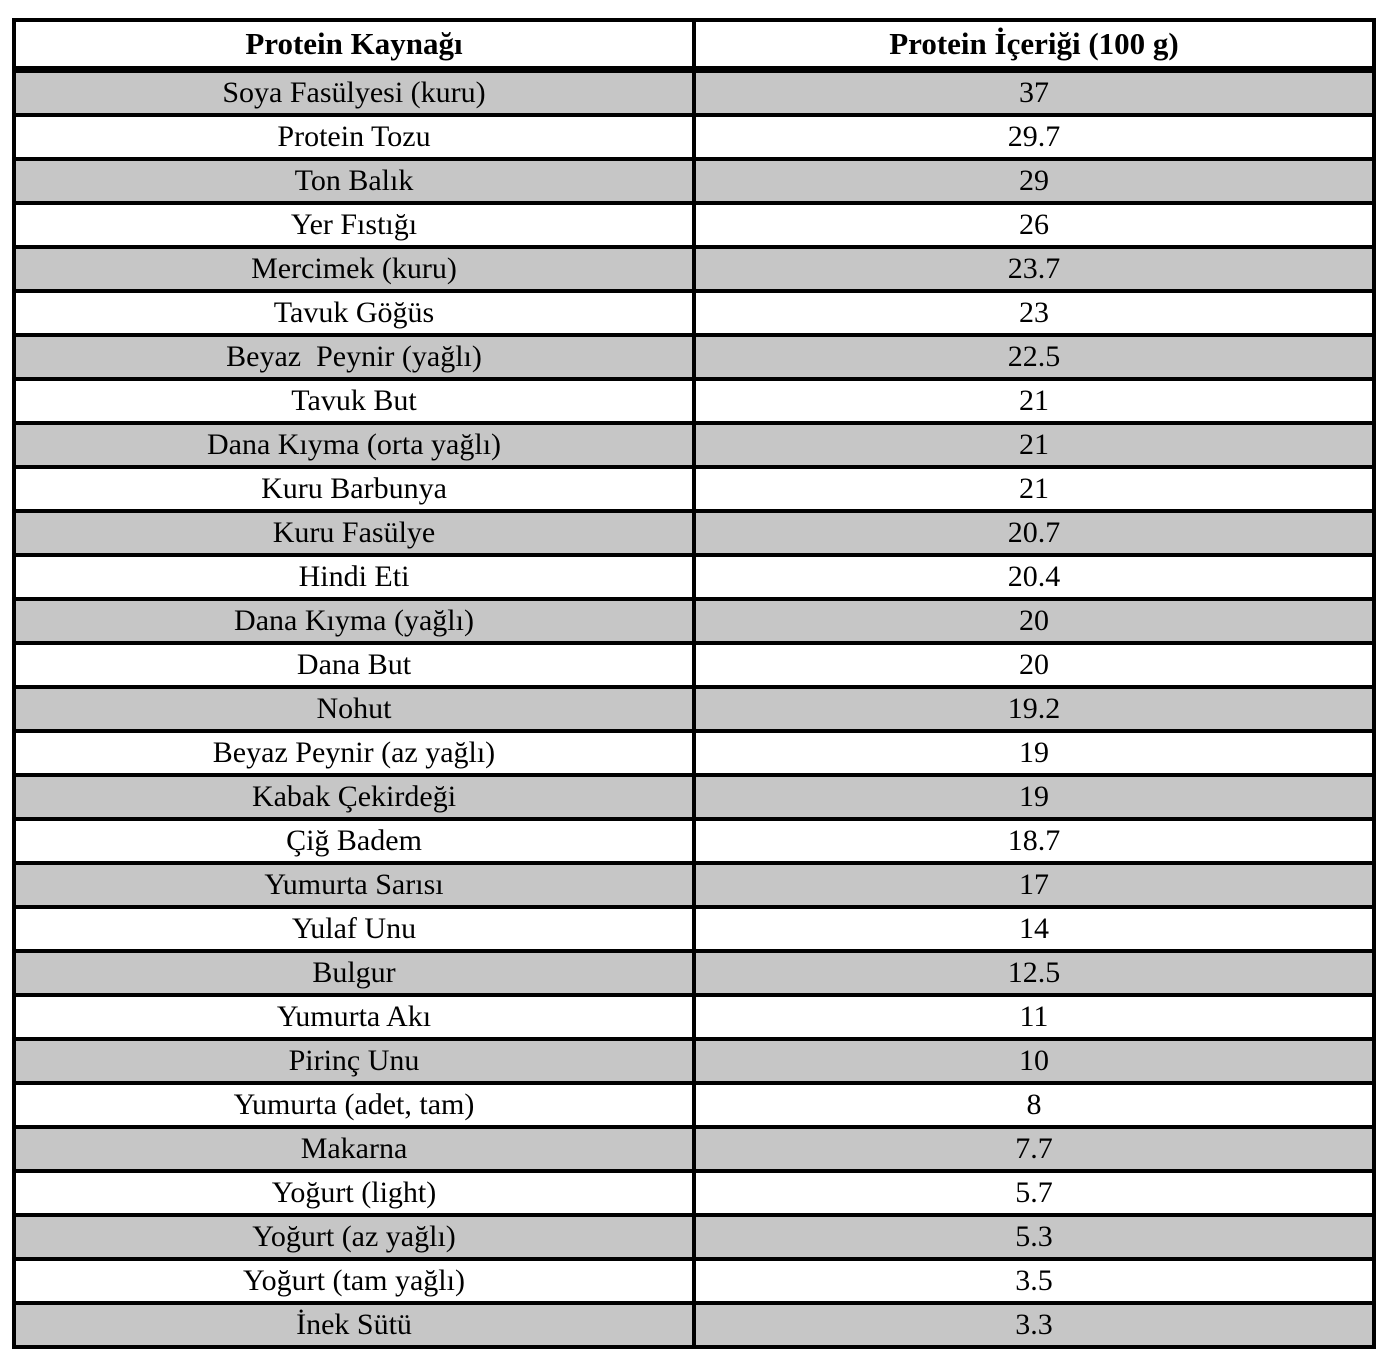 The image size is (1388, 1370). What do you see at coordinates (354, 1193) in the screenshot?
I see `protein-source-cell: Yoğurt (light)` at bounding box center [354, 1193].